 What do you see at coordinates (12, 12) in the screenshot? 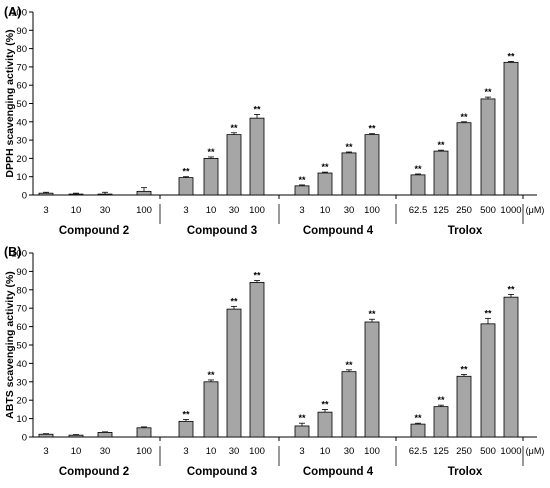
I see `panel-label: (A)` at bounding box center [12, 12].